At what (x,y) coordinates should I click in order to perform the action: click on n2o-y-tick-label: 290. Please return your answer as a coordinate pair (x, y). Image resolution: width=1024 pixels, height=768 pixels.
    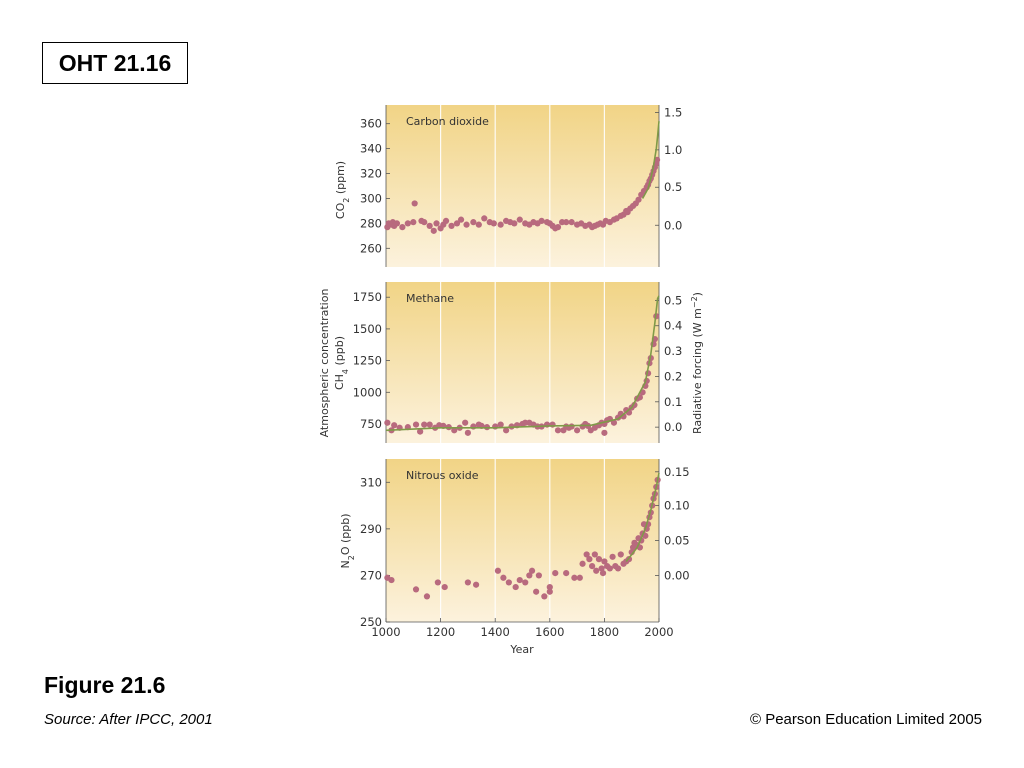
    Looking at the image, I should click on (371, 529).